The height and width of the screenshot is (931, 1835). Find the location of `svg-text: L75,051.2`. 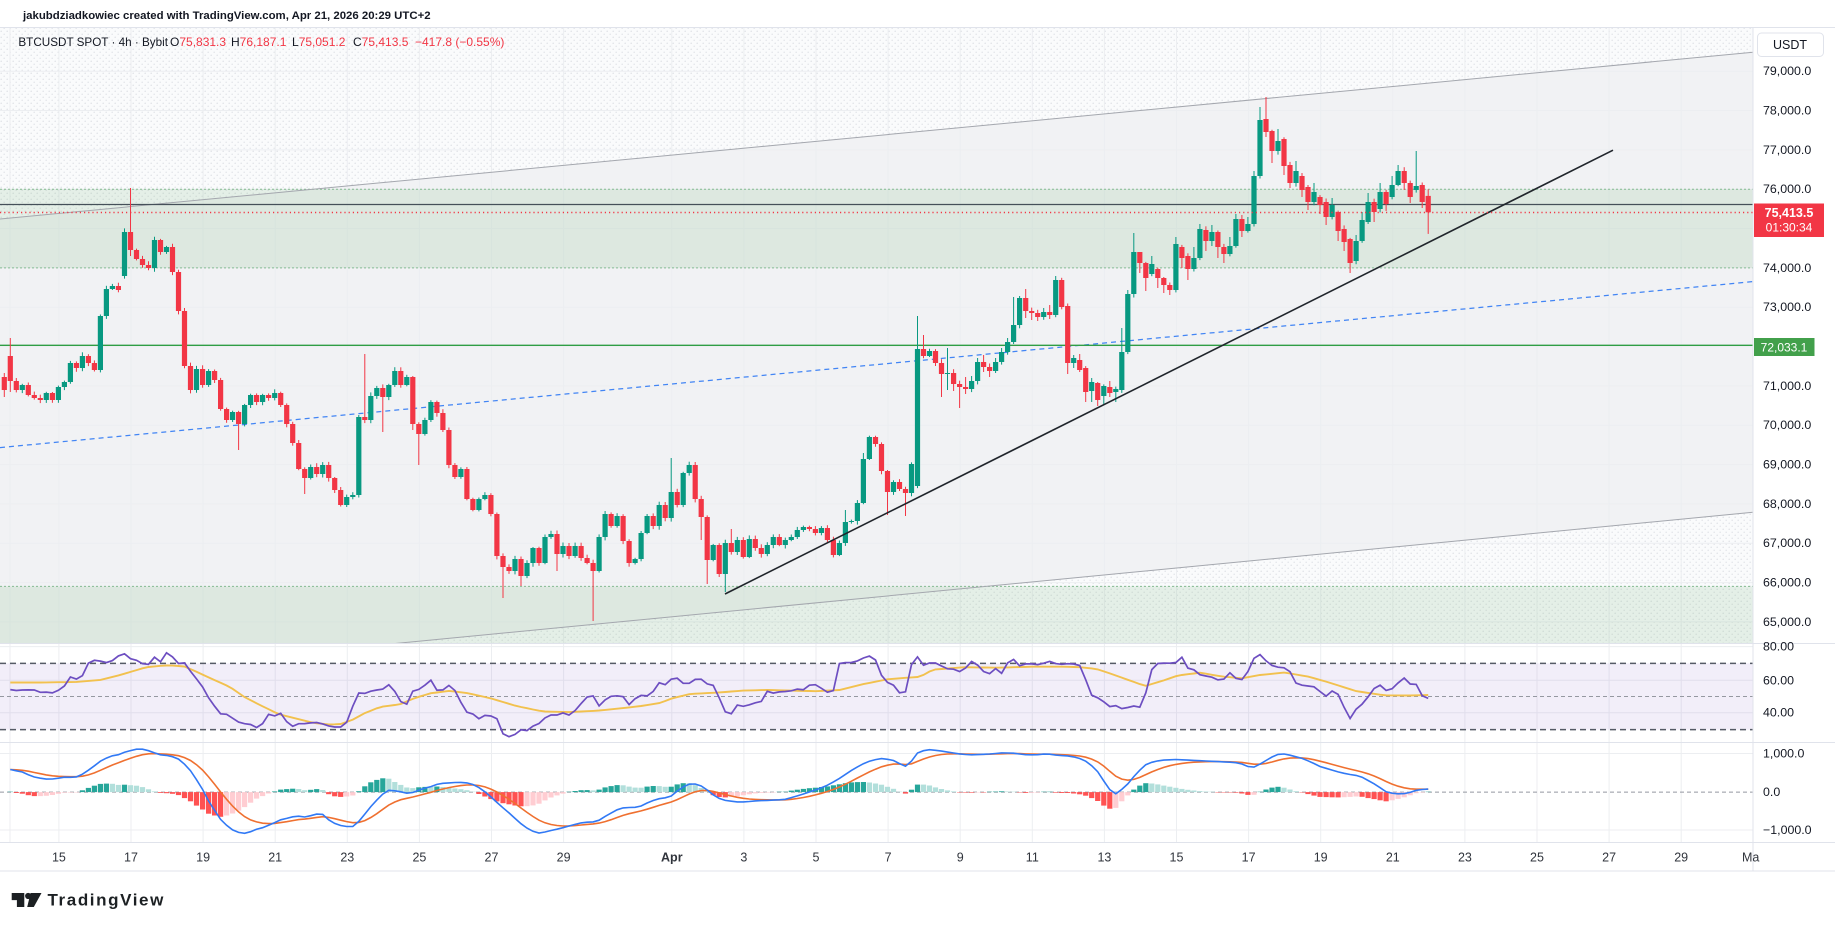

svg-text: L75,051.2 is located at coordinates (319, 42).